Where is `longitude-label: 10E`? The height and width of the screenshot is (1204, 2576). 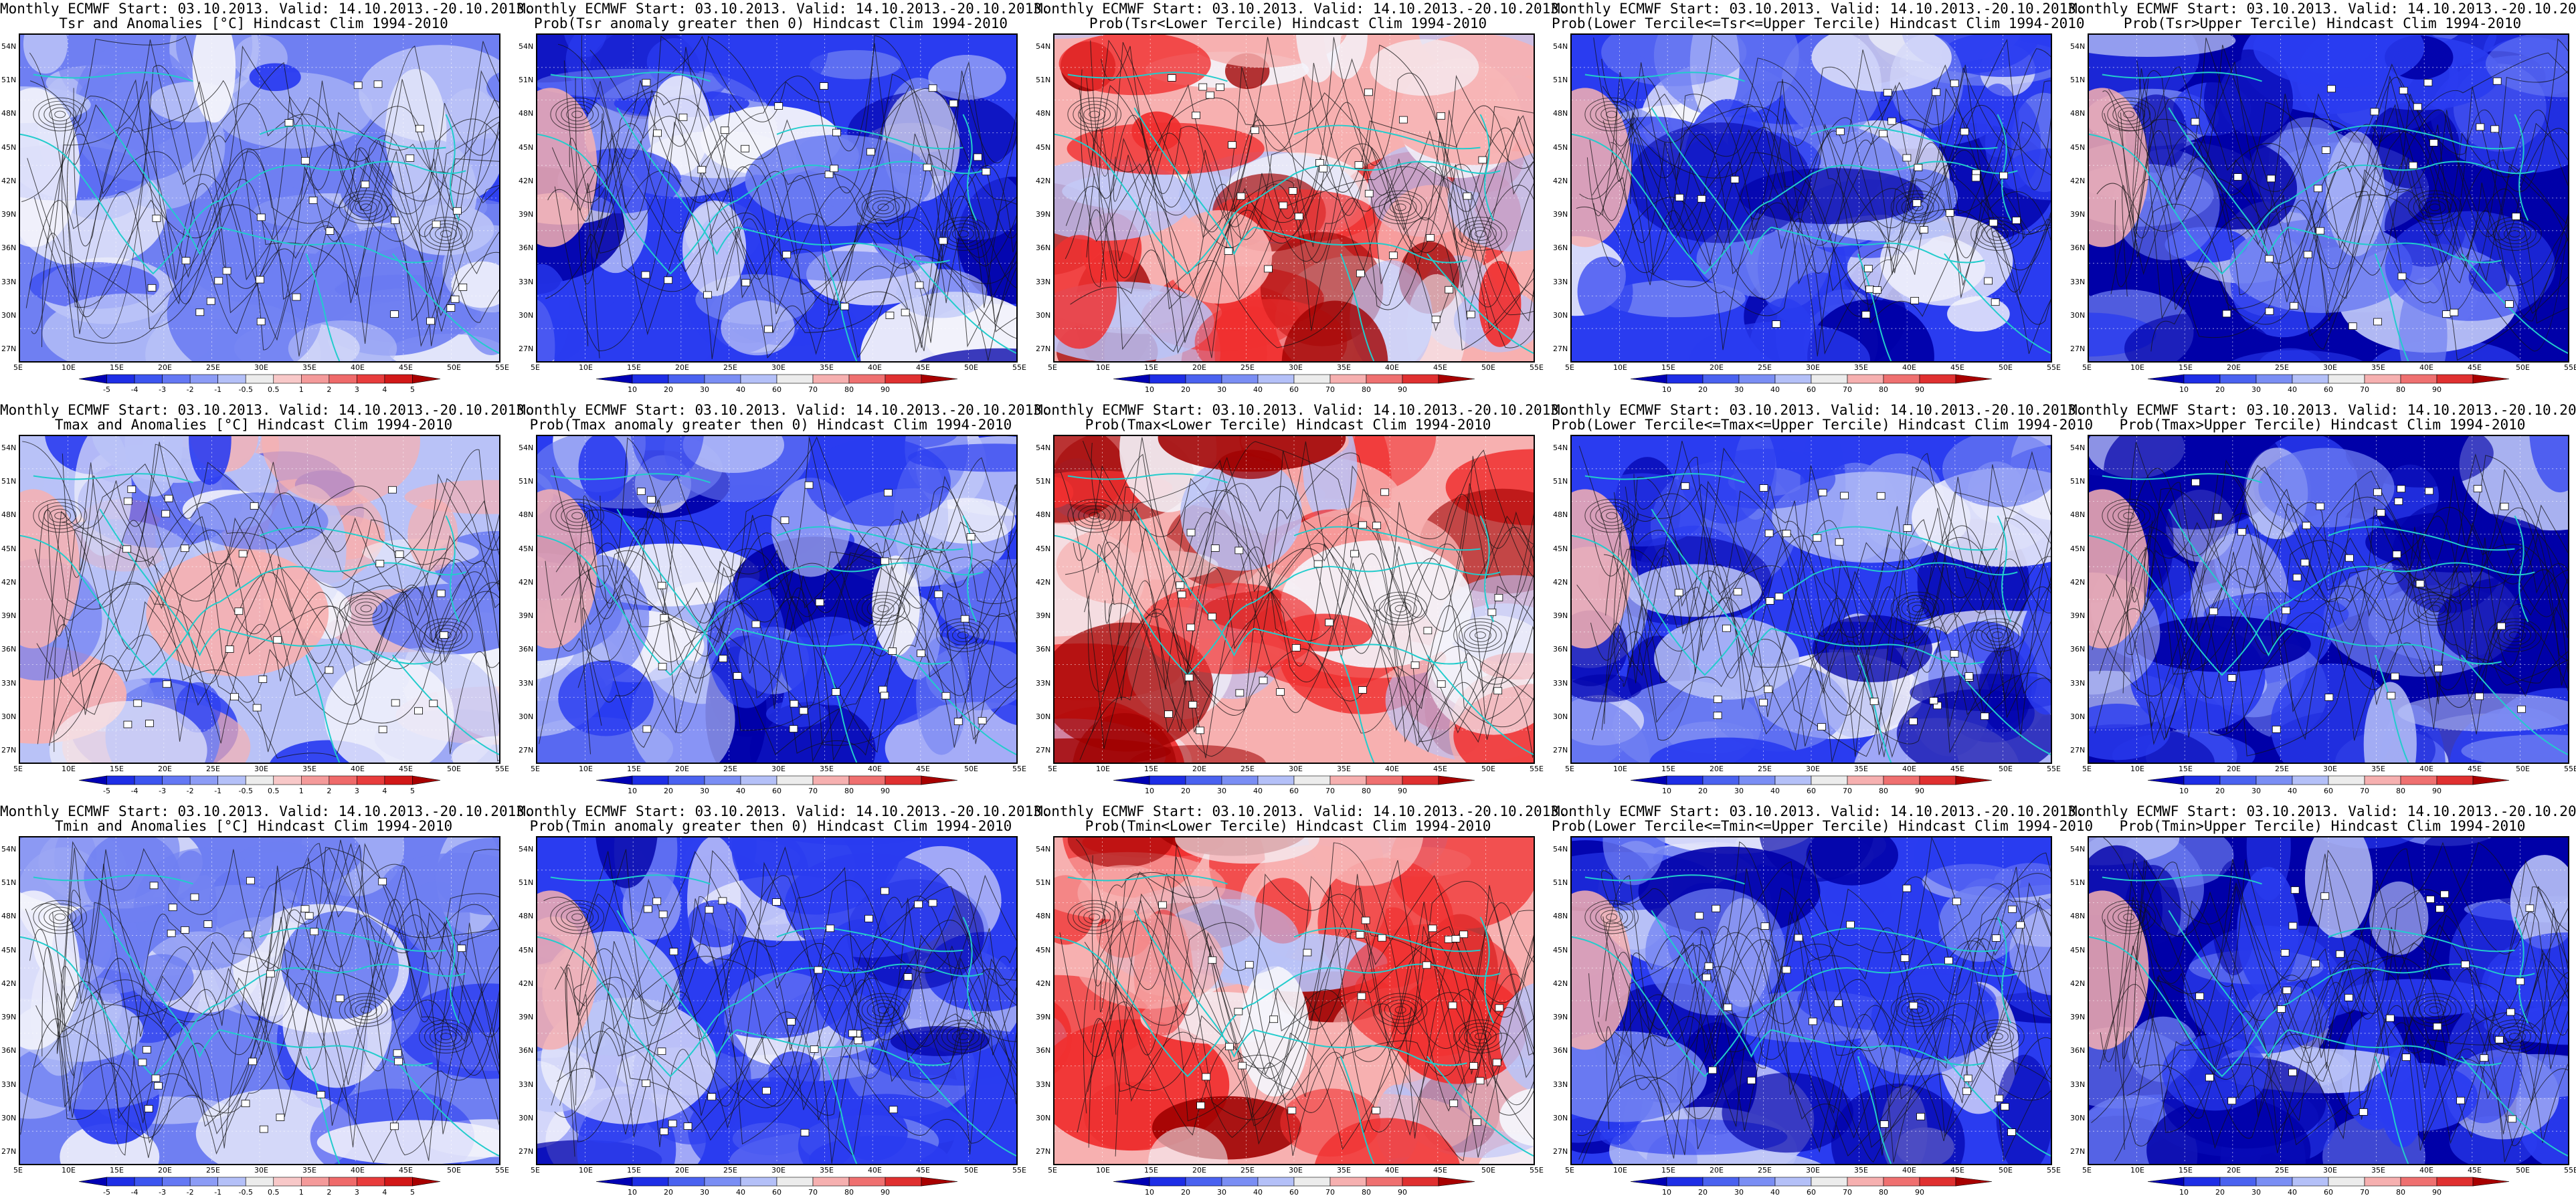 longitude-label: 10E is located at coordinates (586, 769).